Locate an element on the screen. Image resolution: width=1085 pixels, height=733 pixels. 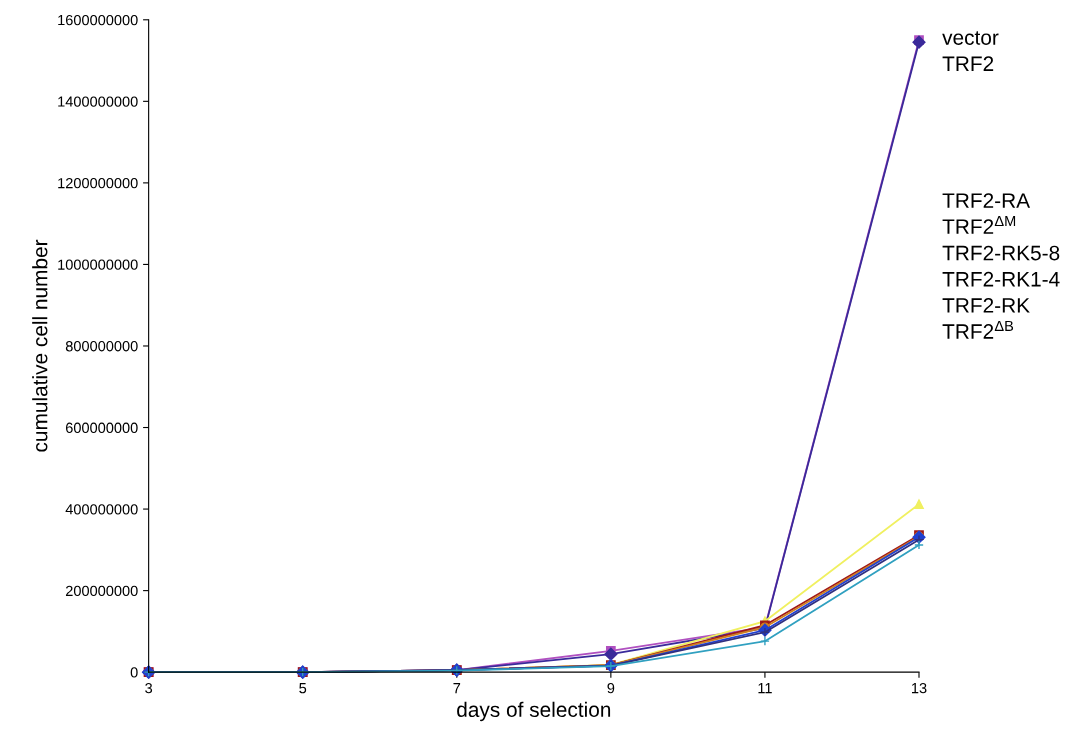
y-tick-label: 1600000000 is located at coordinates (98, 20).